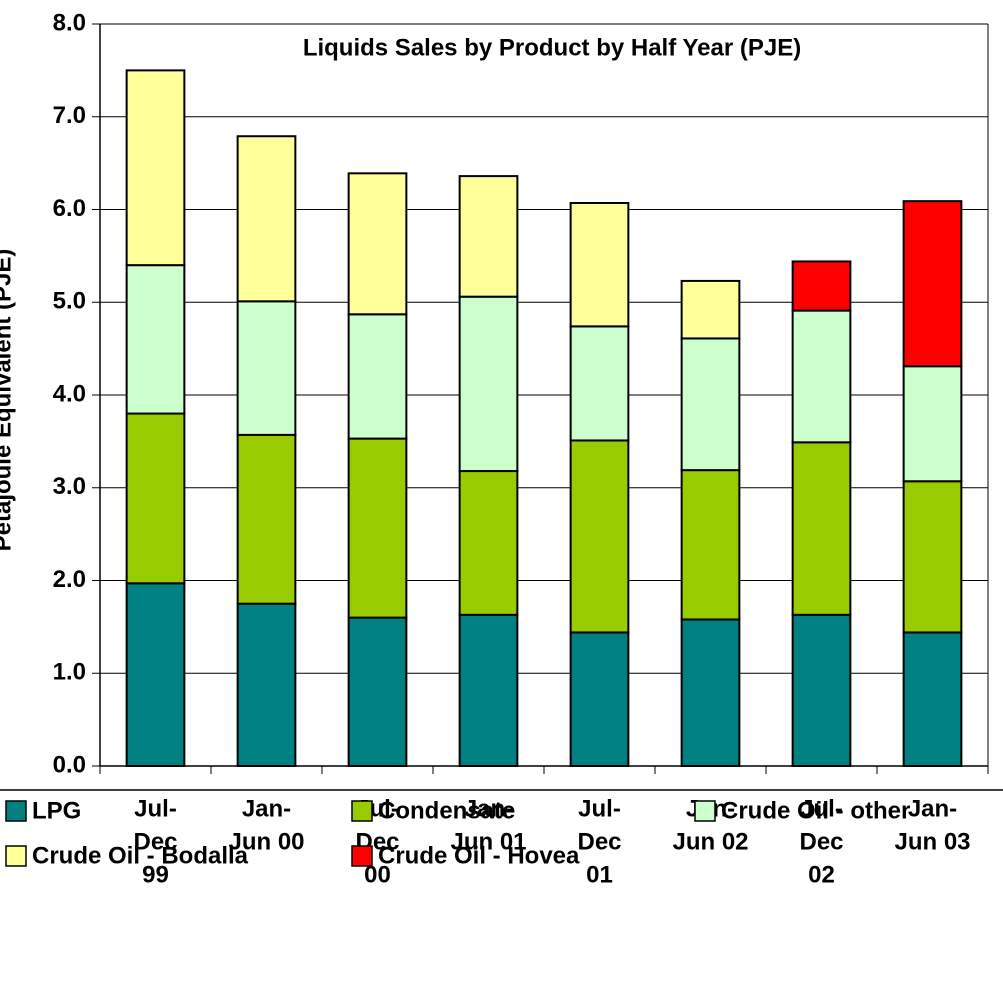 This screenshot has height=1002, width=1003. I want to click on x-tick-label: Jun 02, so click(710, 841).